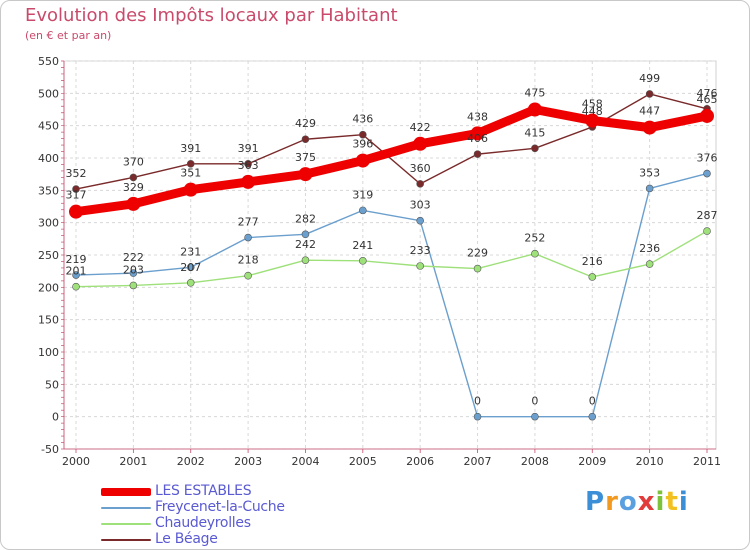 The height and width of the screenshot is (550, 750). Describe the element at coordinates (362, 119) in the screenshot. I see `data-label-le-beage: 436` at that location.